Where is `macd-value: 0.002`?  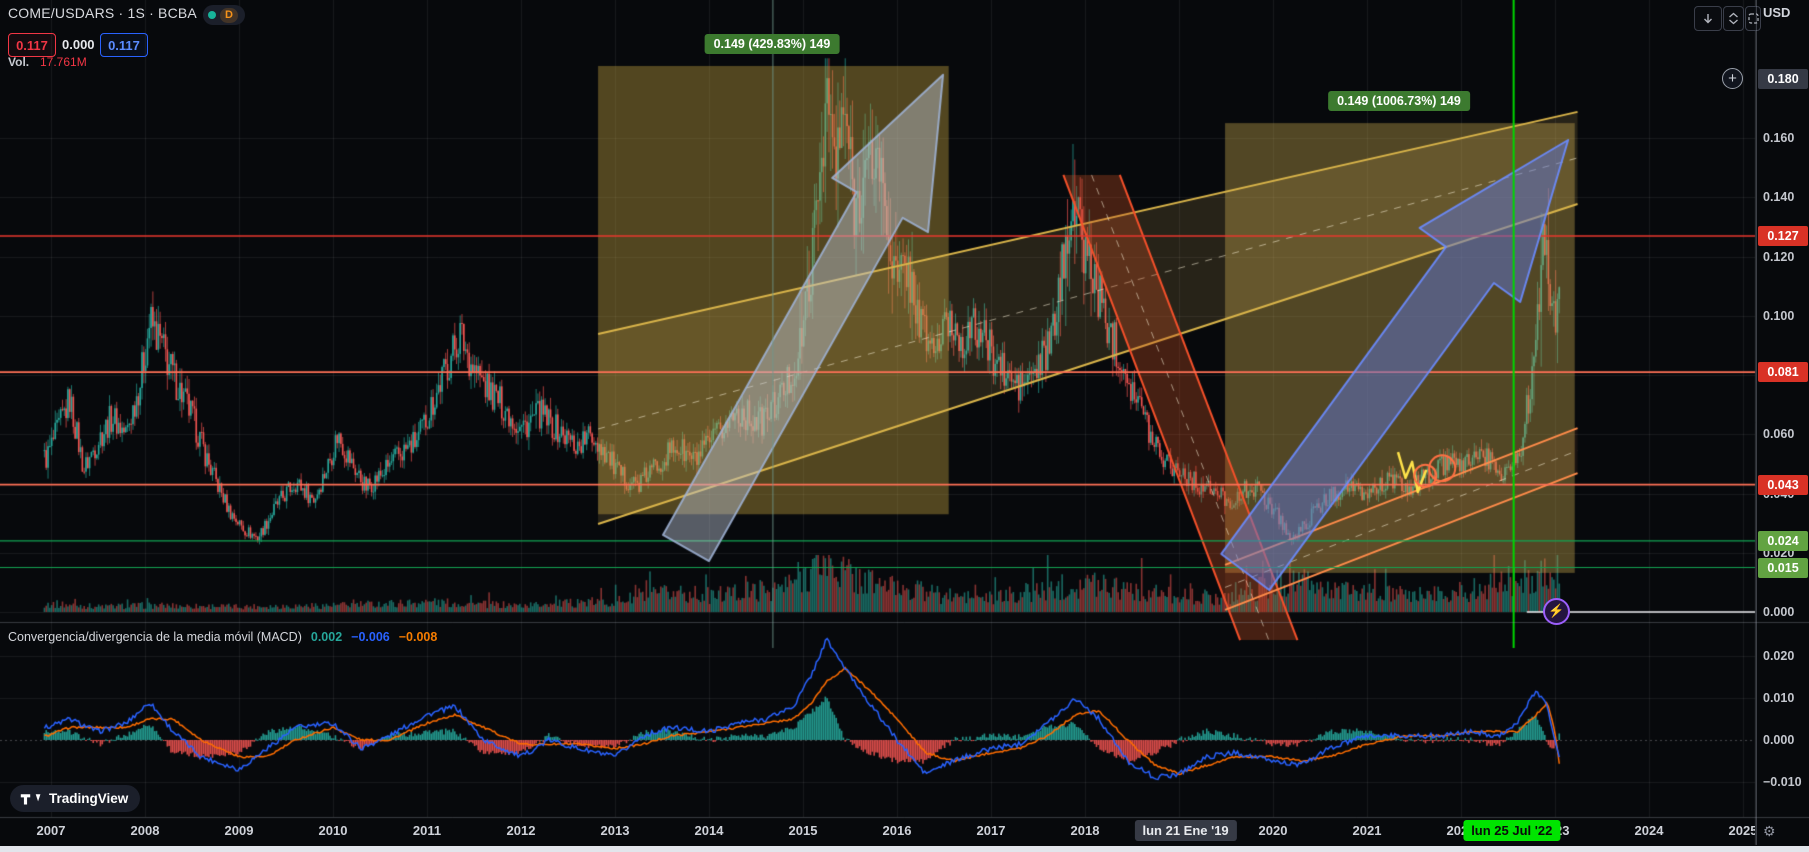 macd-value: 0.002 is located at coordinates (326, 637).